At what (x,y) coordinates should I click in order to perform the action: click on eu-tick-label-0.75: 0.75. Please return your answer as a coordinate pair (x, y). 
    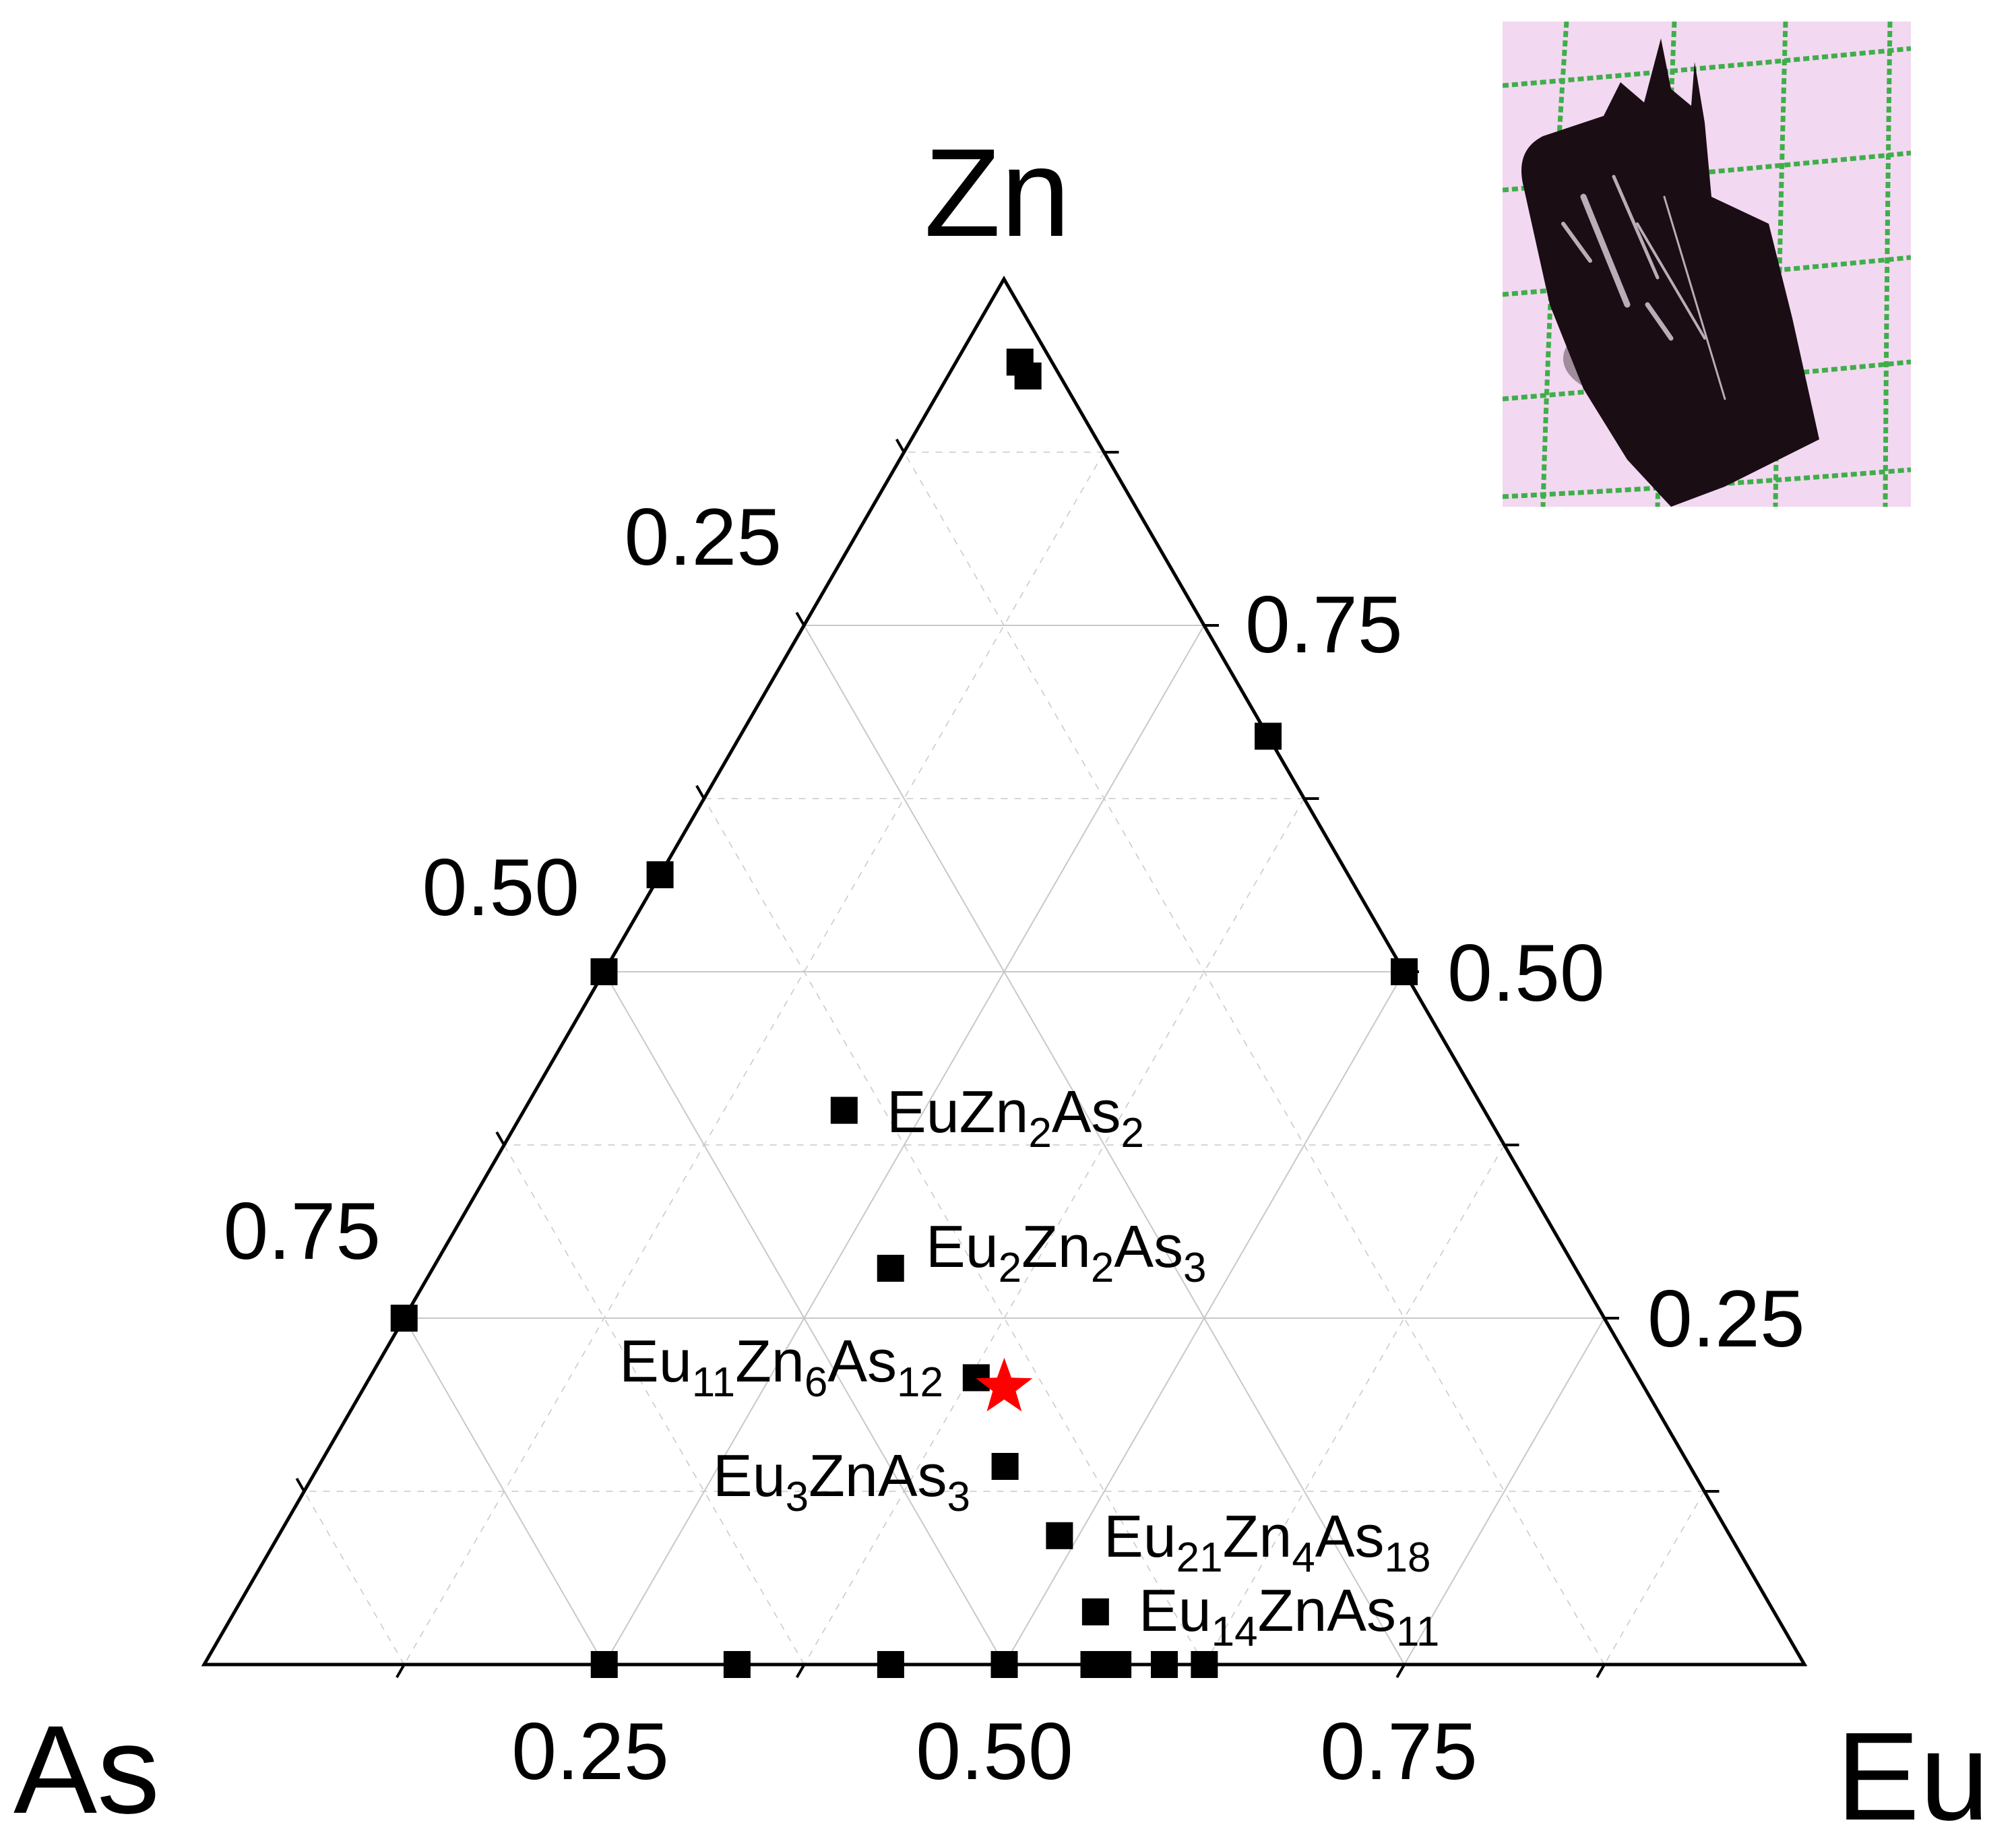
    Looking at the image, I should click on (1399, 1752).